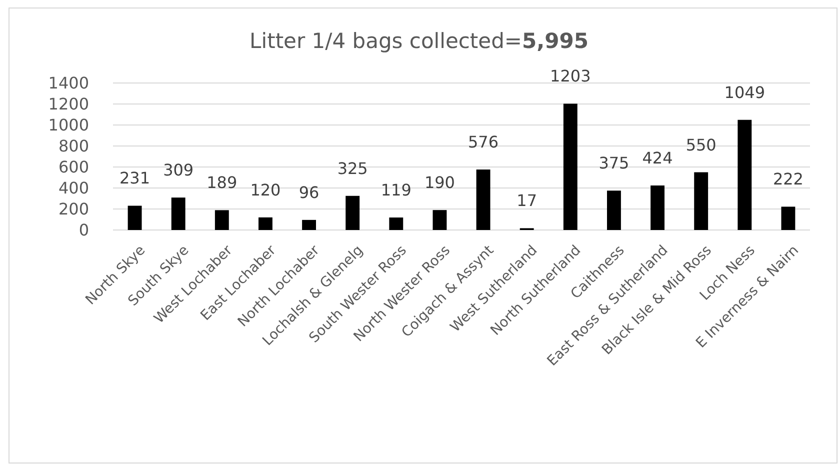  Describe the element at coordinates (419, 41) in the screenshot. I see `chart-title: Litter 1/4 bags collected=5,995` at that location.